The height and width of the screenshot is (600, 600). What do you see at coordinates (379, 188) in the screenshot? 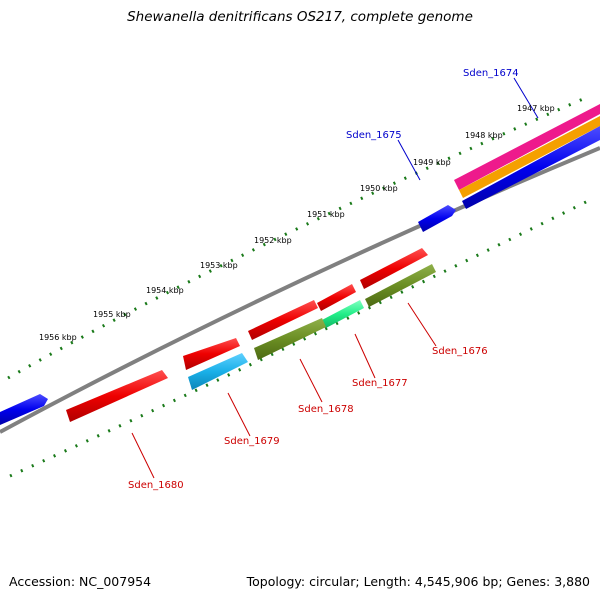
I see `scale-label-1950: 1950 kbp` at bounding box center [379, 188].